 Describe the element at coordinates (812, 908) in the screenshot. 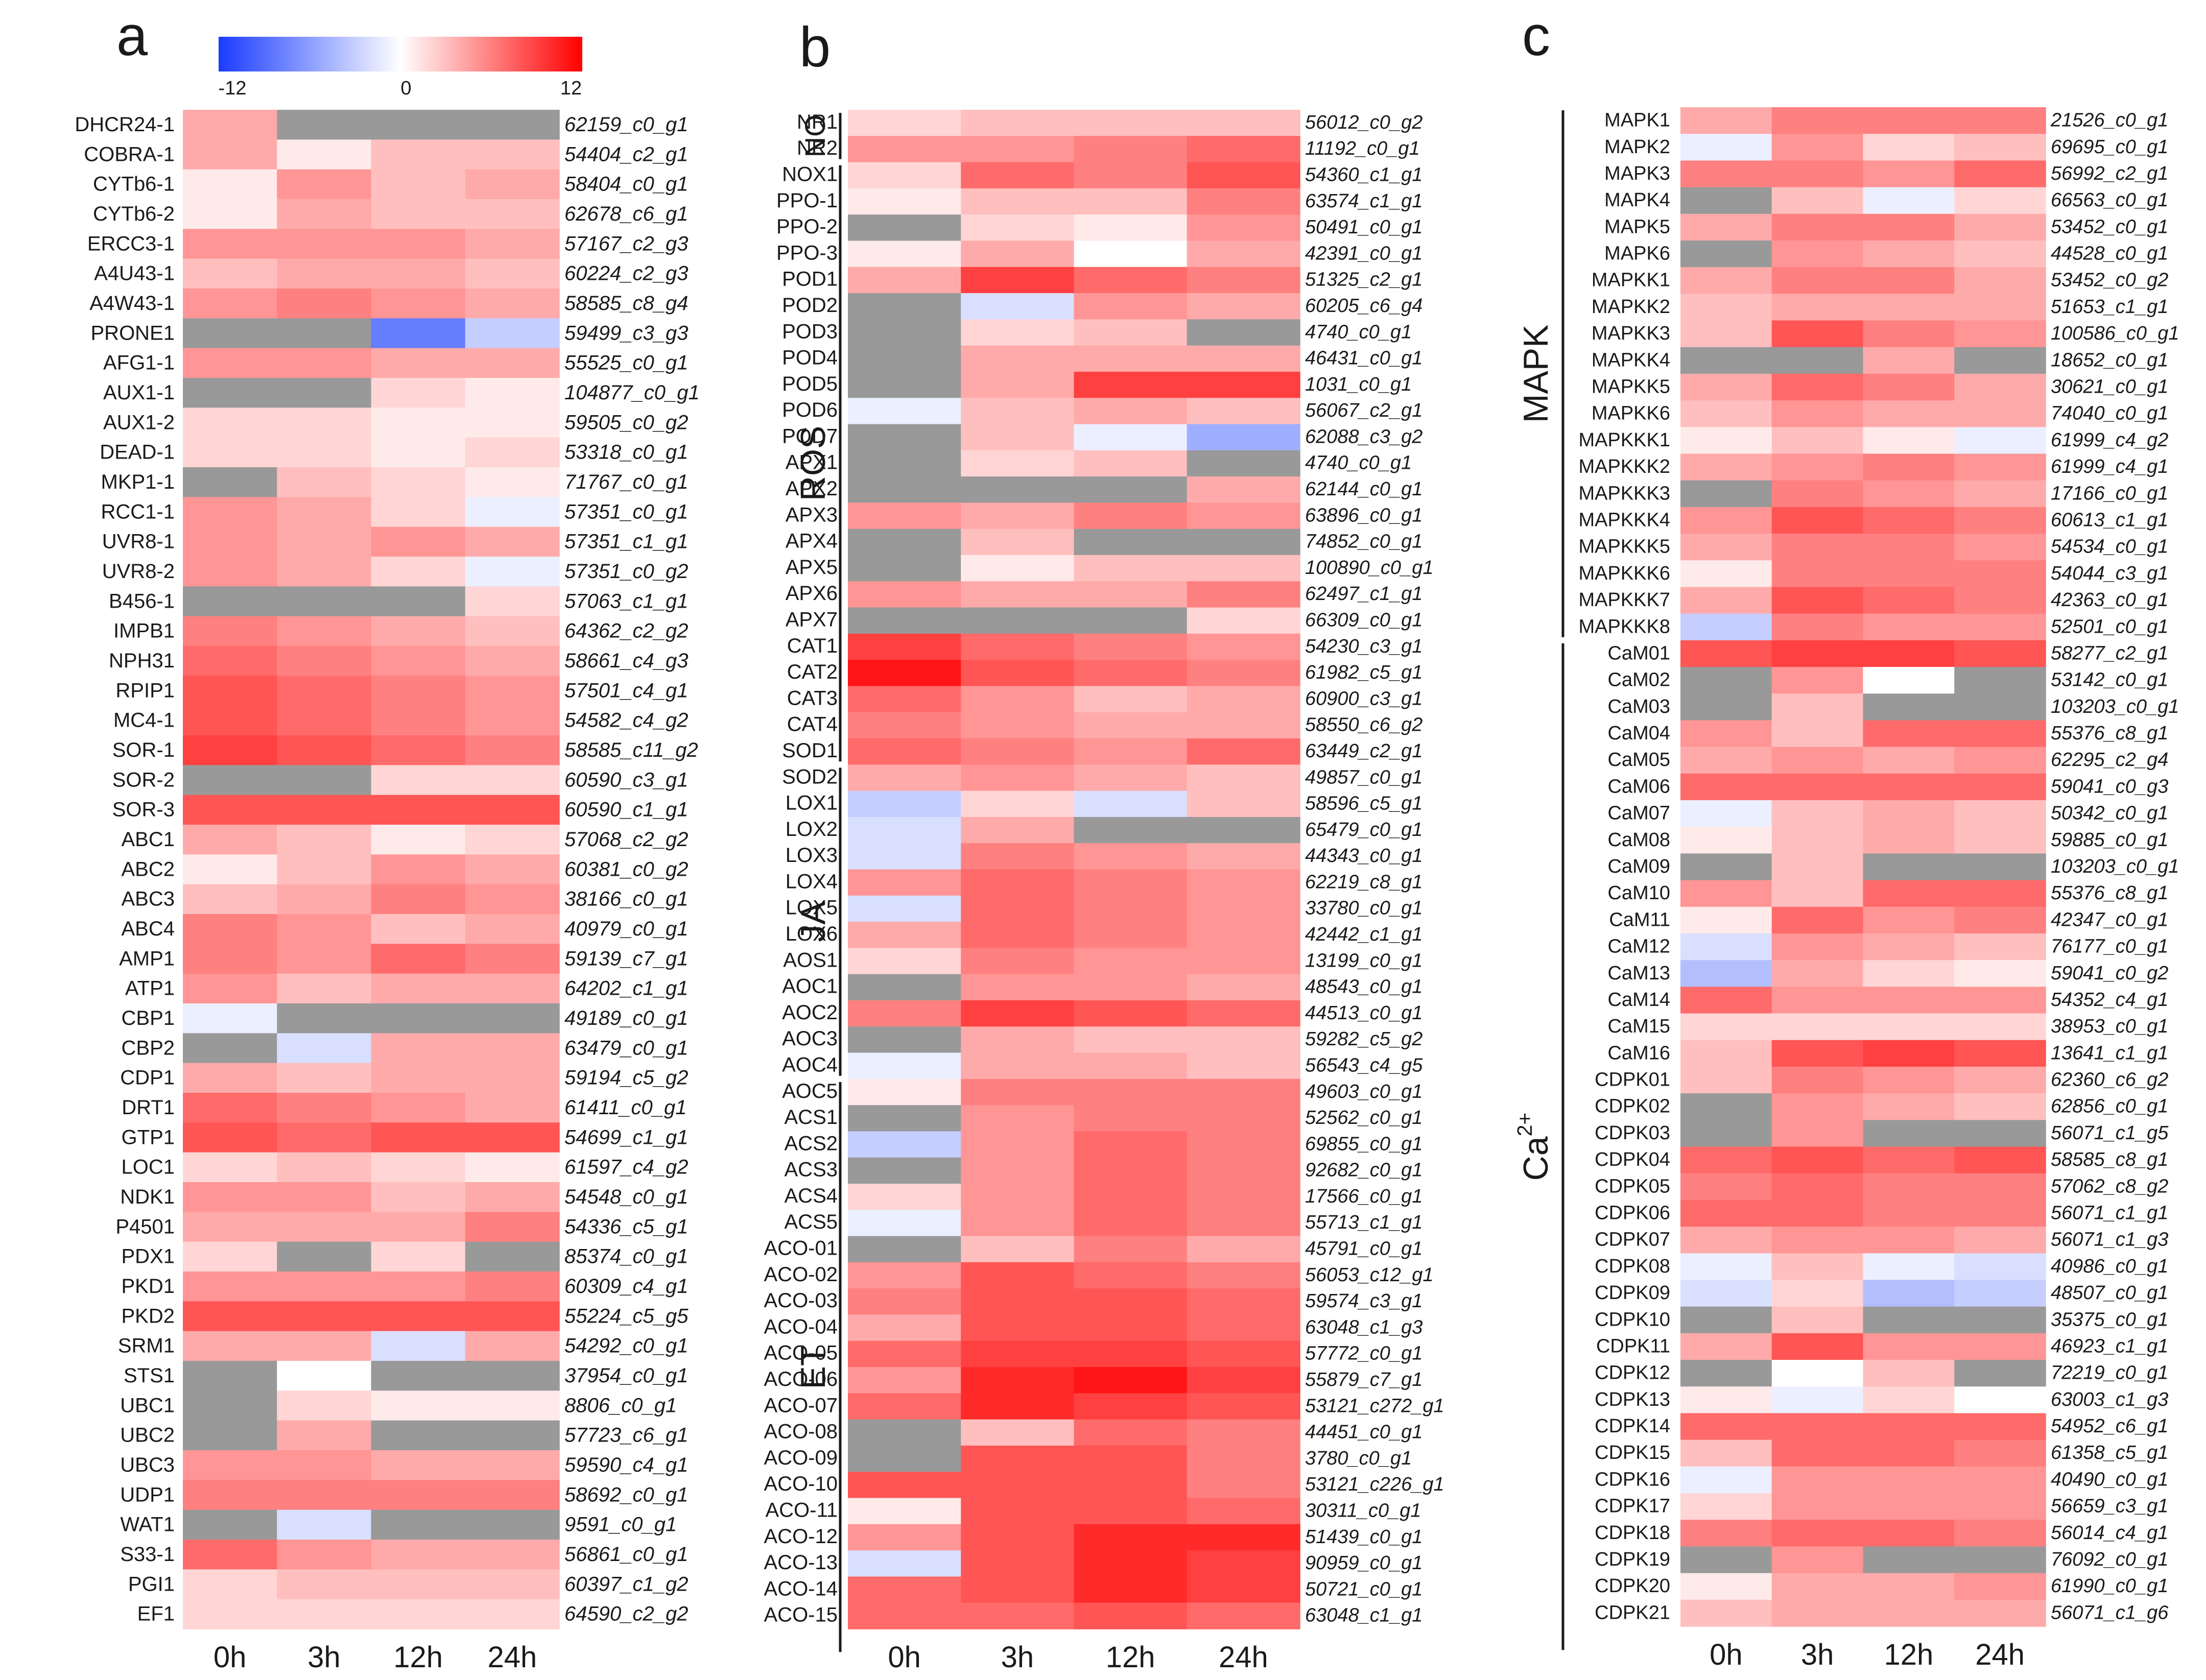

I see `row-label: LOX5` at that location.